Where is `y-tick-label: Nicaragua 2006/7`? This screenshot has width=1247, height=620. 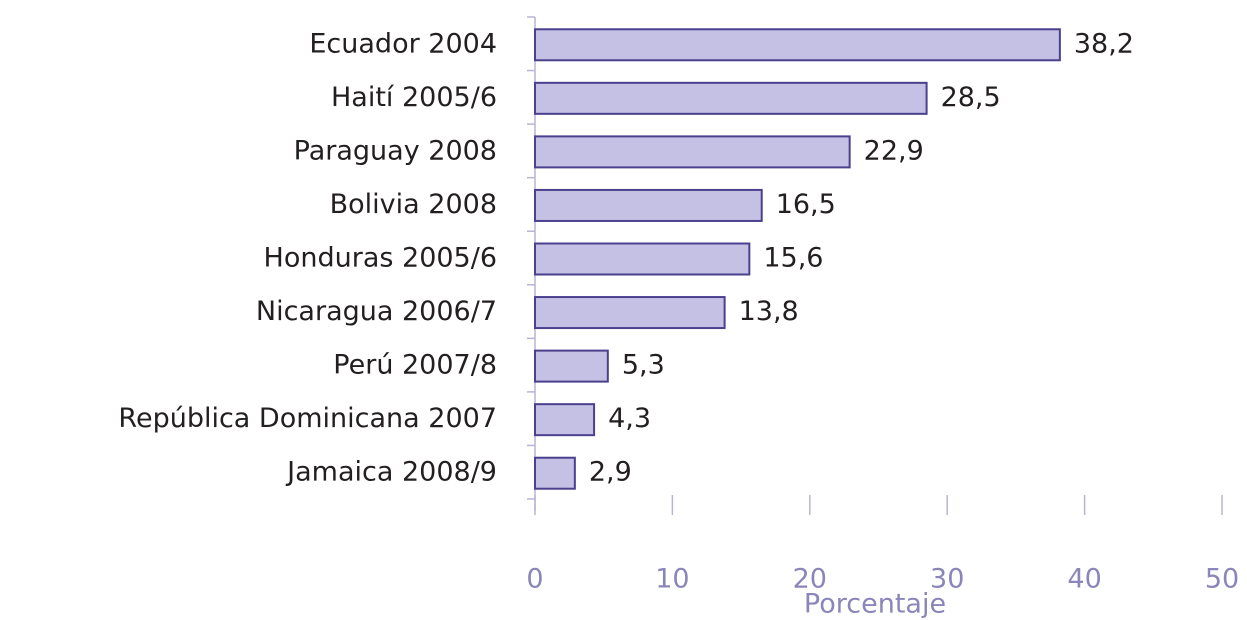
y-tick-label: Nicaragua 2006/7 is located at coordinates (376, 311).